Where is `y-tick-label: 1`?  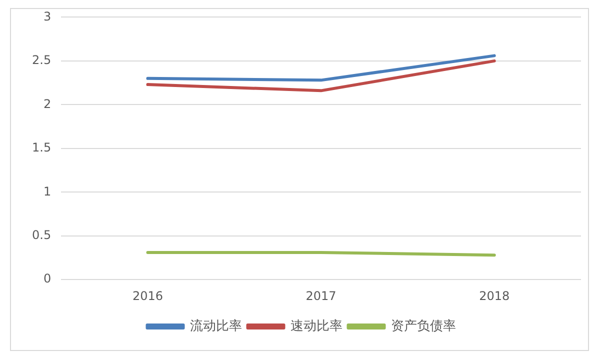 y-tick-label: 1 is located at coordinates (47, 191).